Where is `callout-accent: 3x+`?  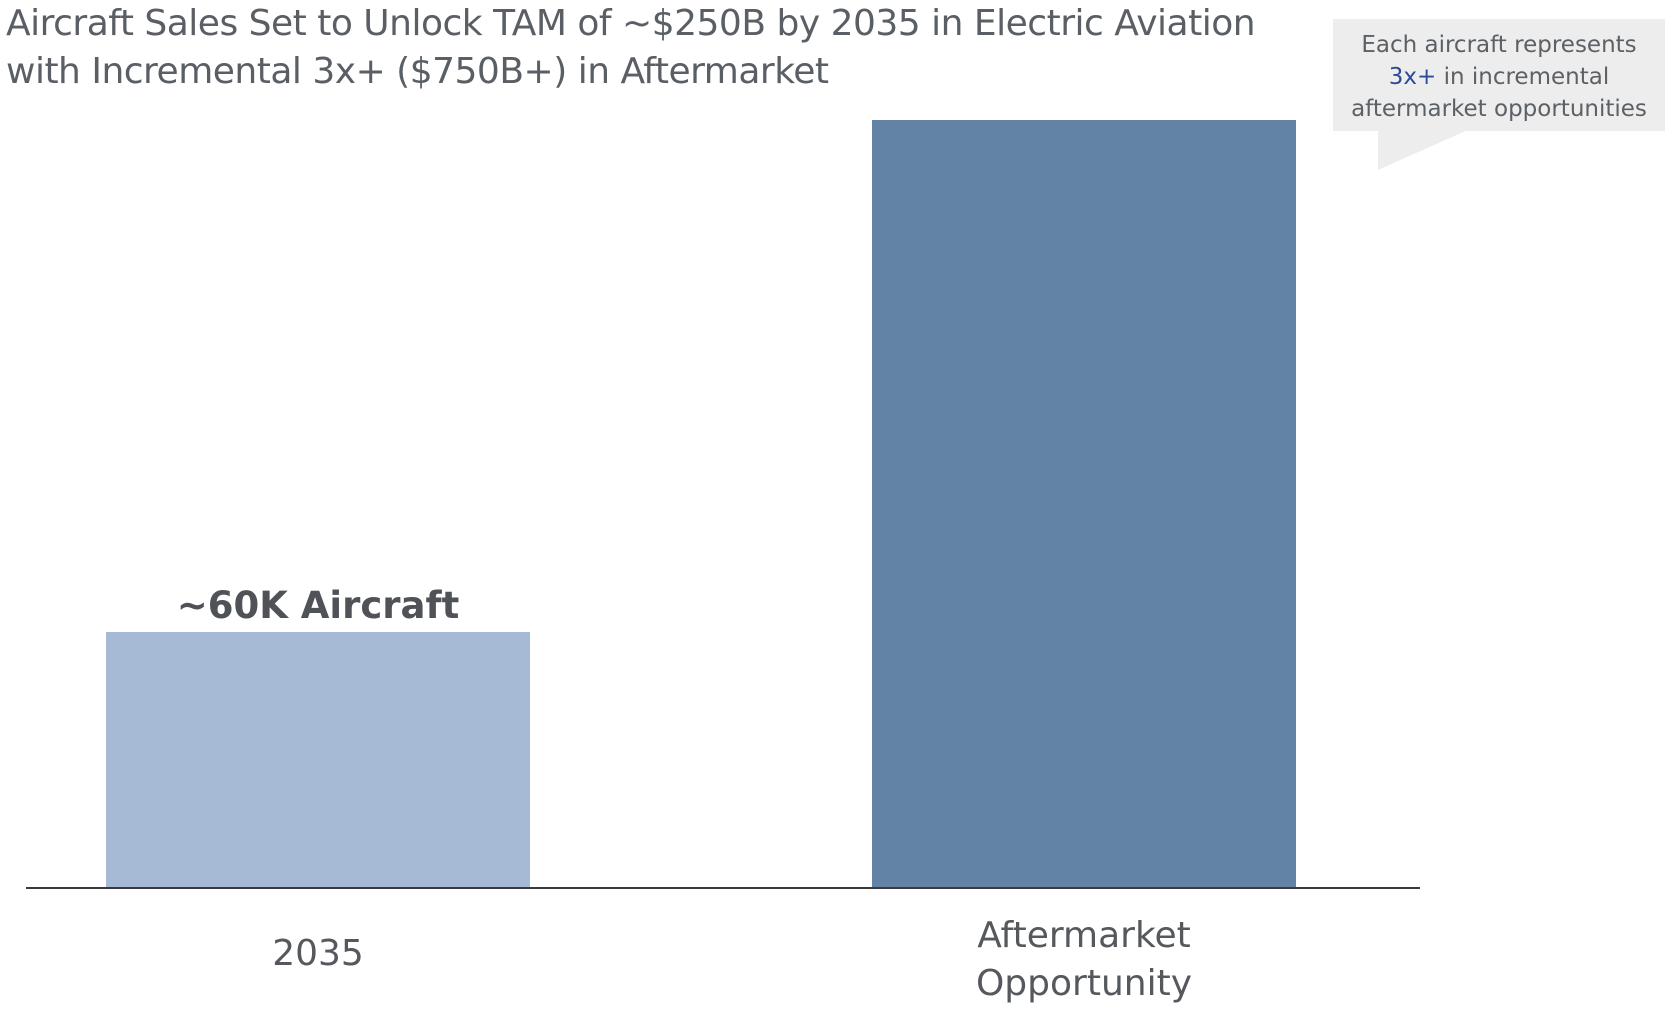 callout-accent: 3x+ is located at coordinates (1412, 77).